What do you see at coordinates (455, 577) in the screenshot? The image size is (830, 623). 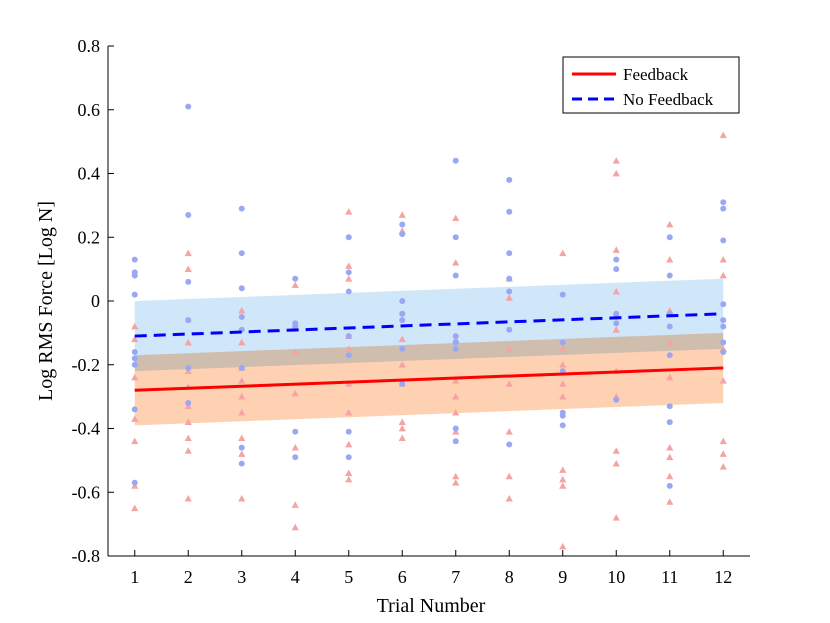 I see `x-tick-label: 7` at bounding box center [455, 577].